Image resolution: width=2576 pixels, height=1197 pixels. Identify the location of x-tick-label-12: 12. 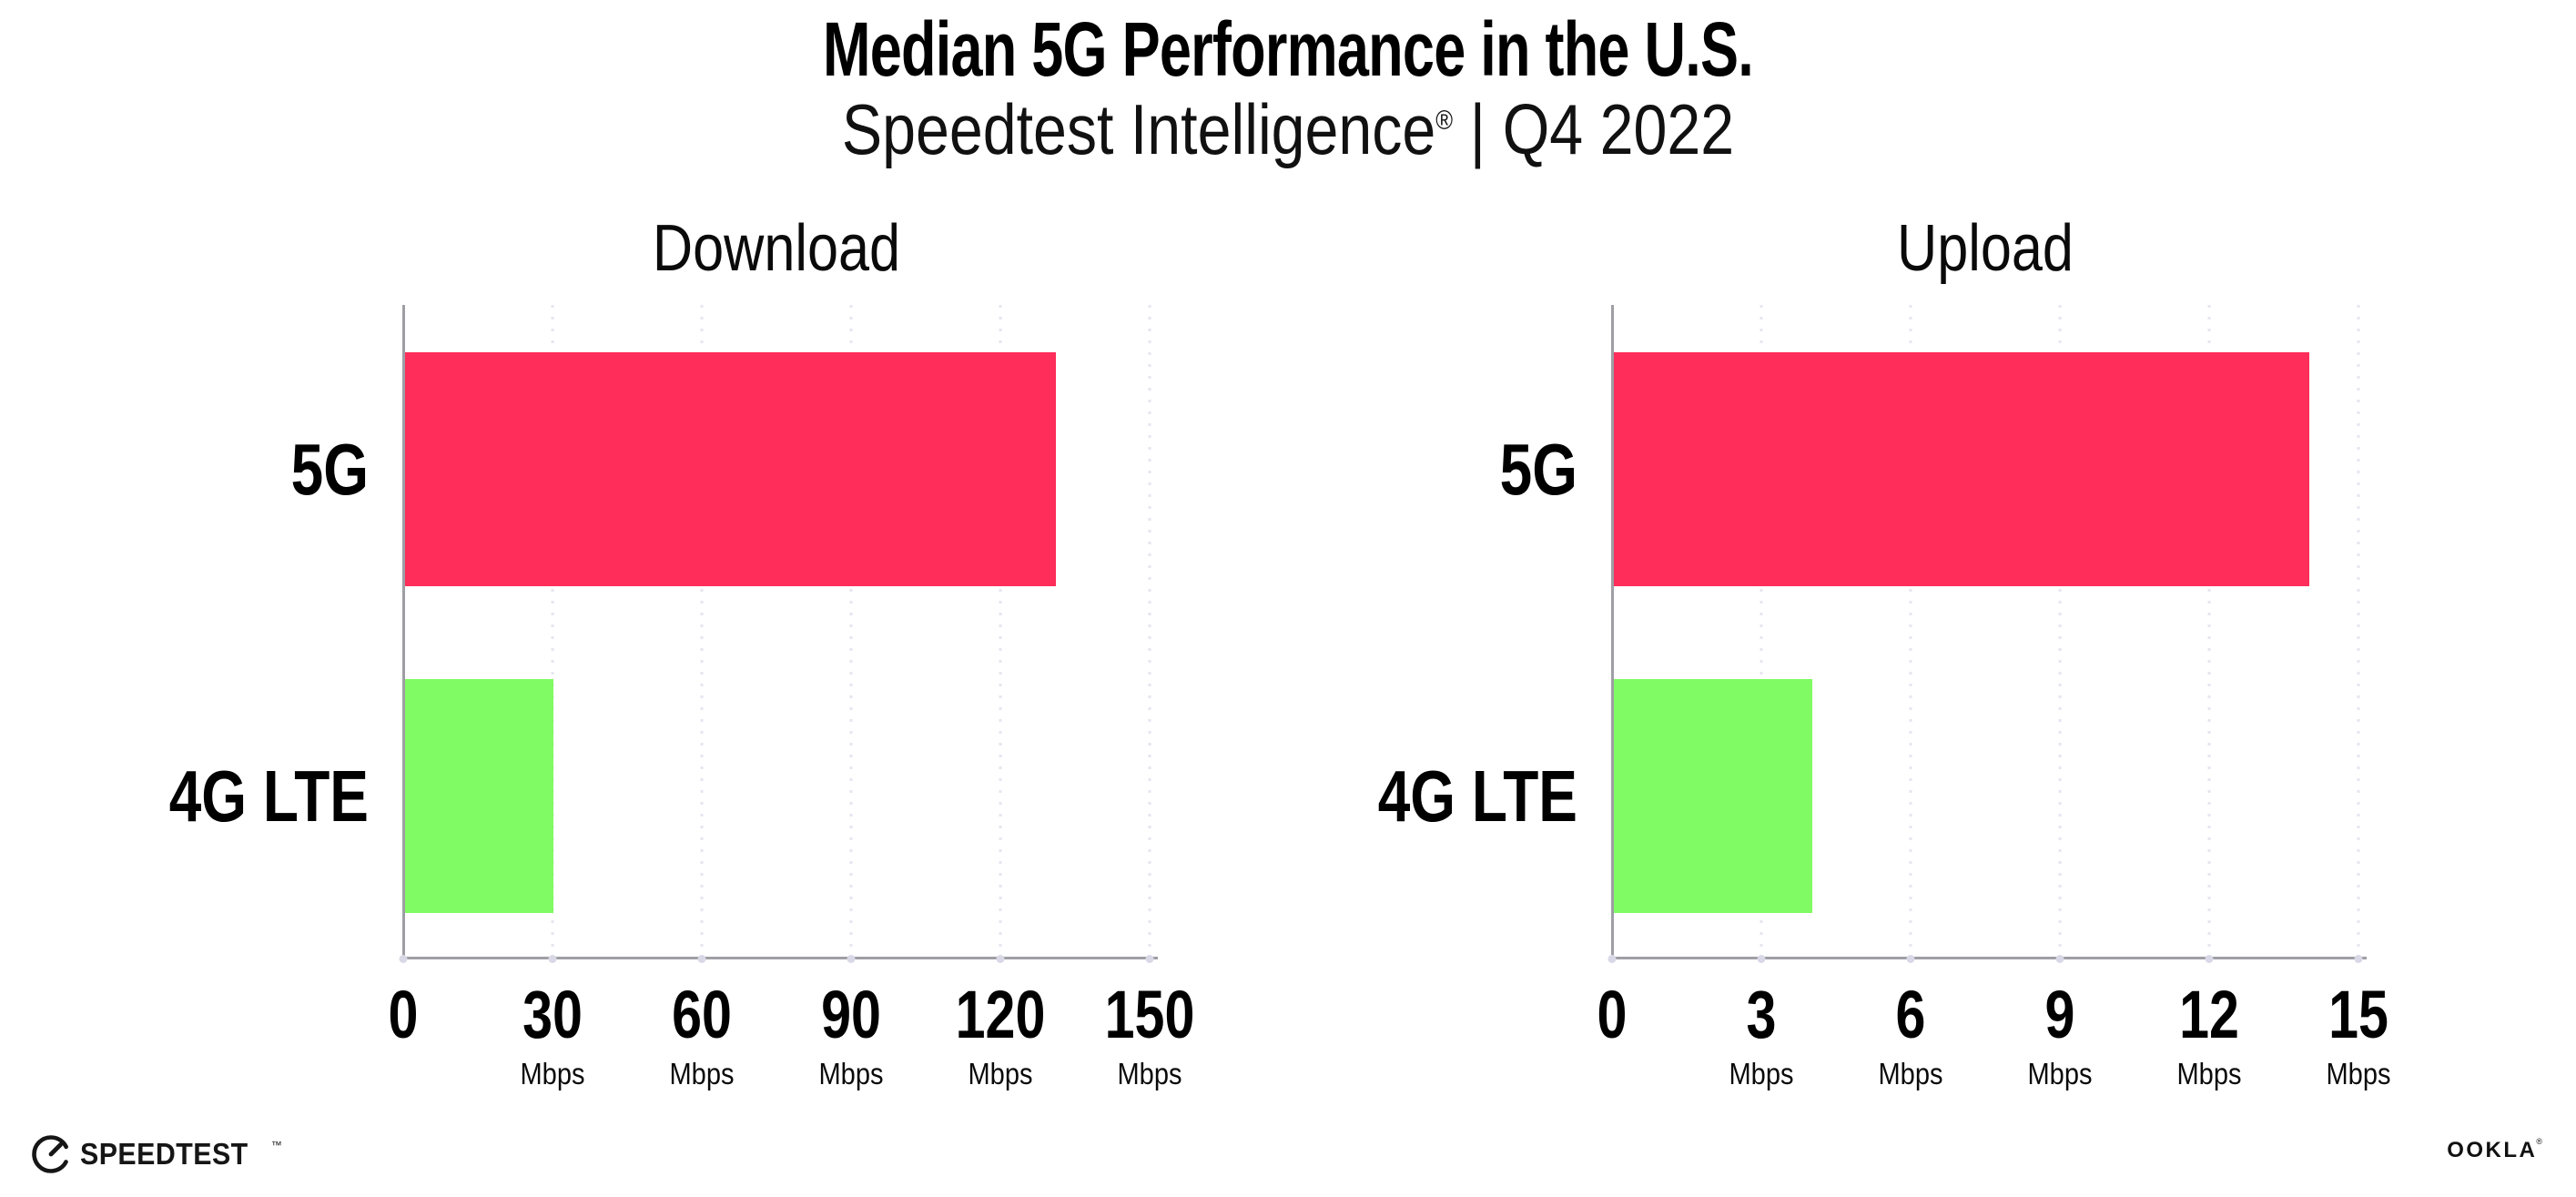
(2209, 1015).